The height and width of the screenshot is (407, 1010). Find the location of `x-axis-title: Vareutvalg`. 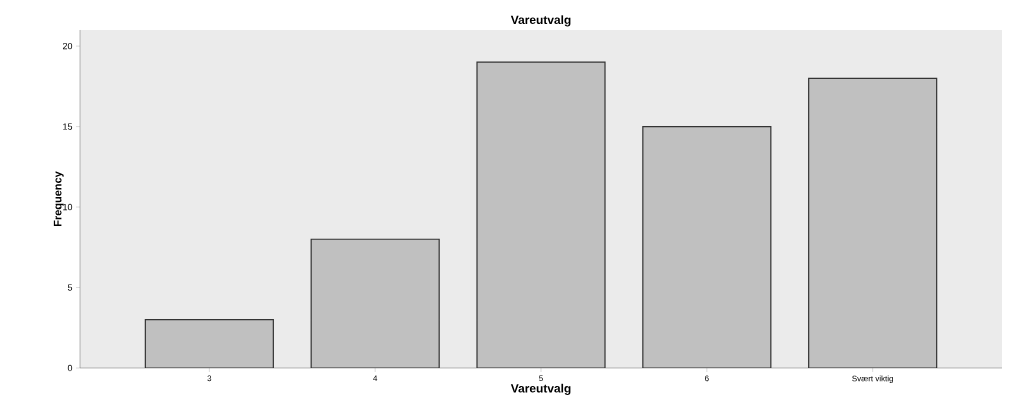

x-axis-title: Vareutvalg is located at coordinates (540, 389).